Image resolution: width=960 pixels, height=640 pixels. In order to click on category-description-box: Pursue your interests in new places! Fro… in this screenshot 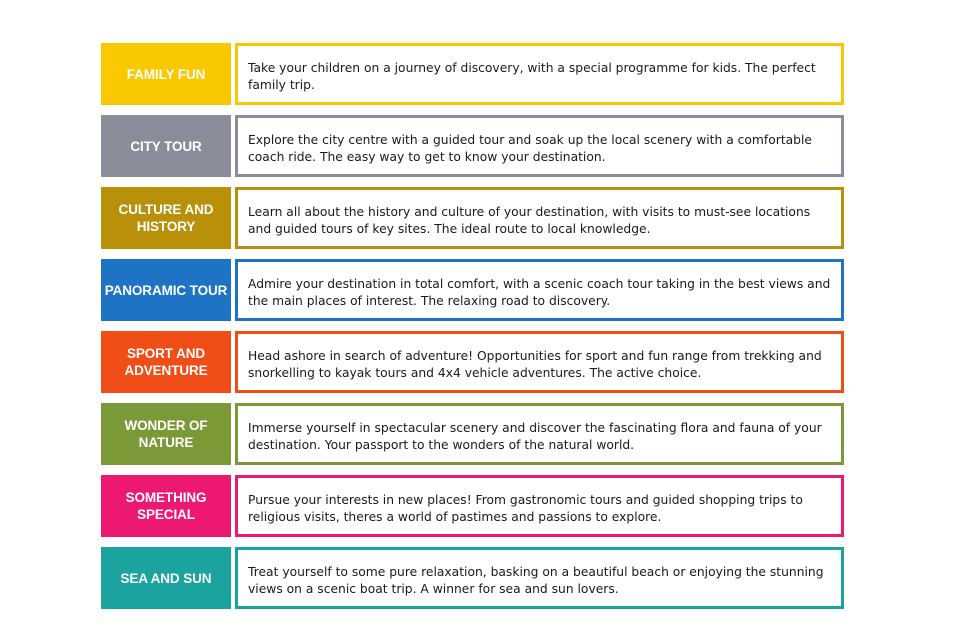, I will do `click(539, 506)`.